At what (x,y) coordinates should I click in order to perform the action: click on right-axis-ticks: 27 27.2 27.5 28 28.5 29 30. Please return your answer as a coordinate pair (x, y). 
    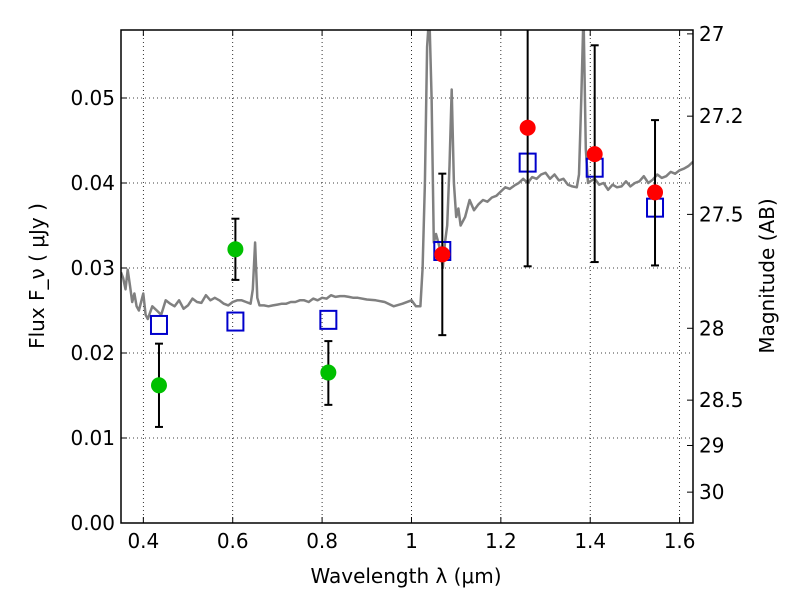
    Looking at the image, I should click on (715, 263).